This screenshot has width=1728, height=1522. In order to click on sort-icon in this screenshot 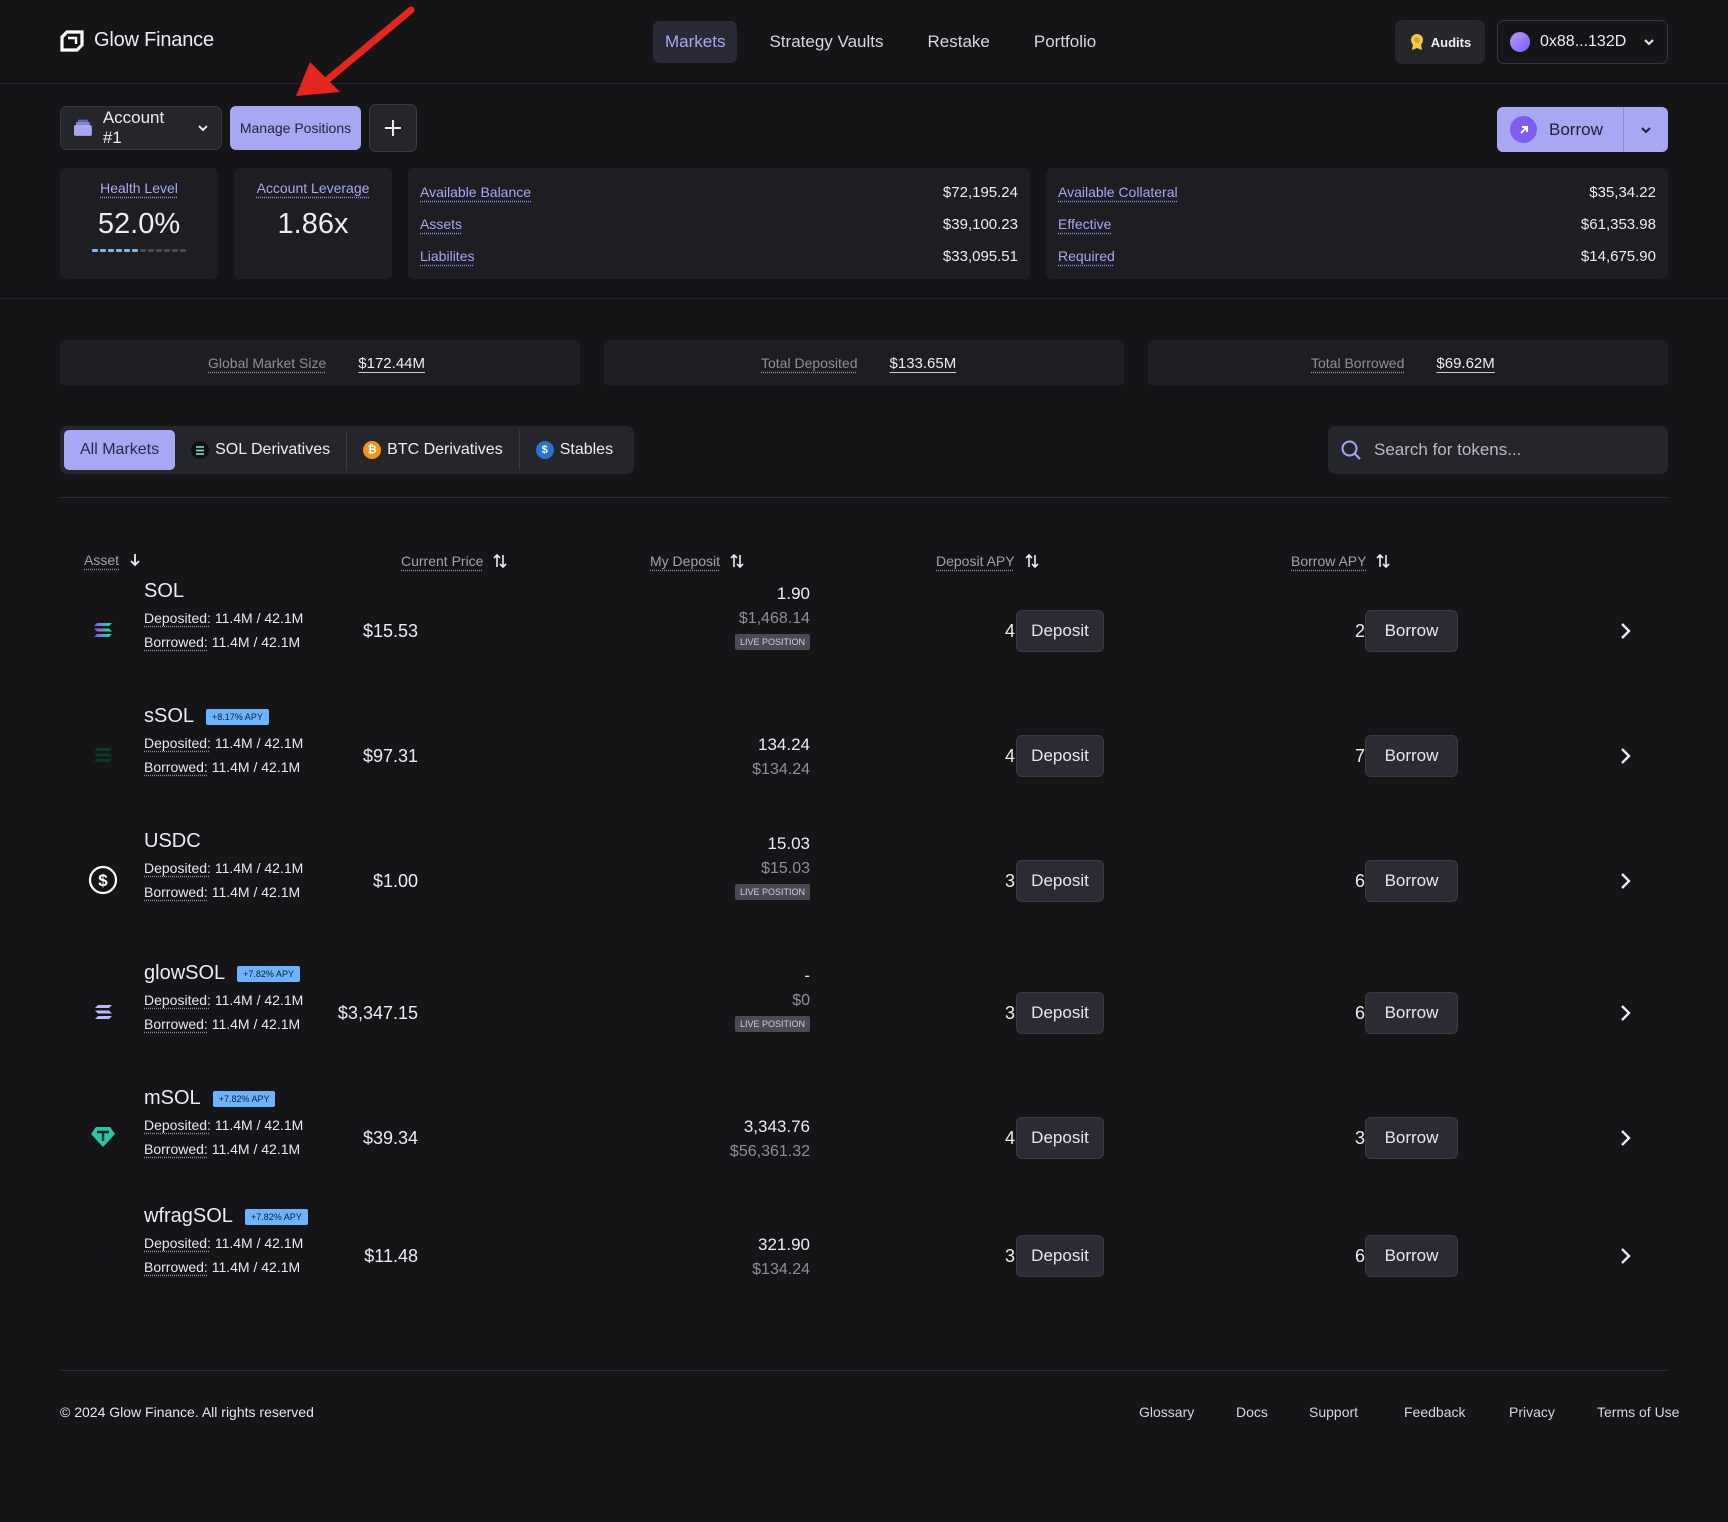, I will do `click(1032, 561)`.